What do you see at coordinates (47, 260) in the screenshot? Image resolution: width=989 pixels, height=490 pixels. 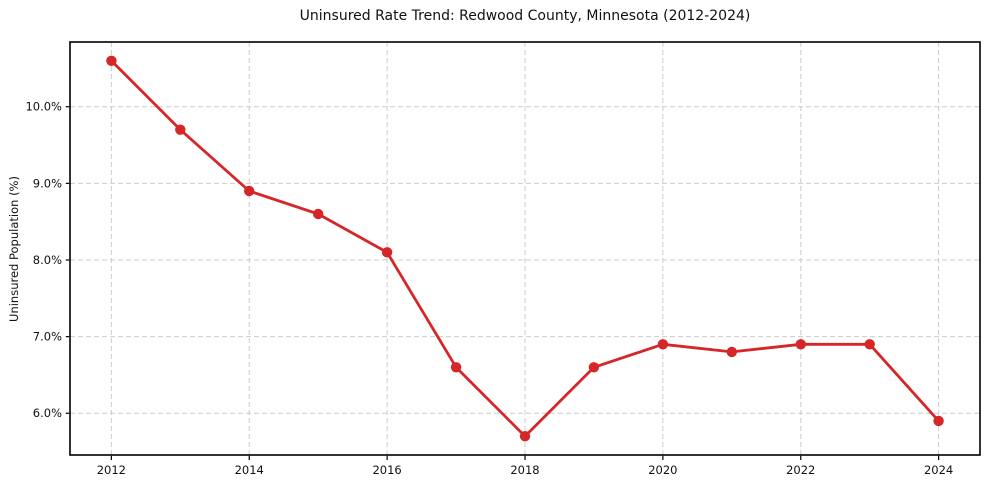 I see `y-tick-label: 8.0%` at bounding box center [47, 260].